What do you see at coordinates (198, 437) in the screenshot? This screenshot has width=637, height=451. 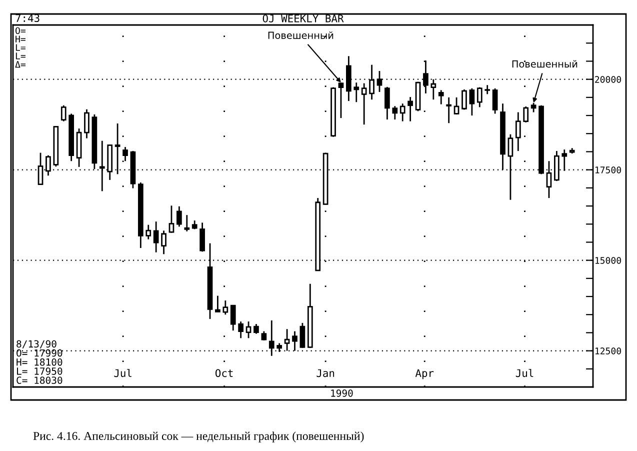 I see `text: Рис. 4.16. Апельсиновый сок — недельный график (повешенный)` at bounding box center [198, 437].